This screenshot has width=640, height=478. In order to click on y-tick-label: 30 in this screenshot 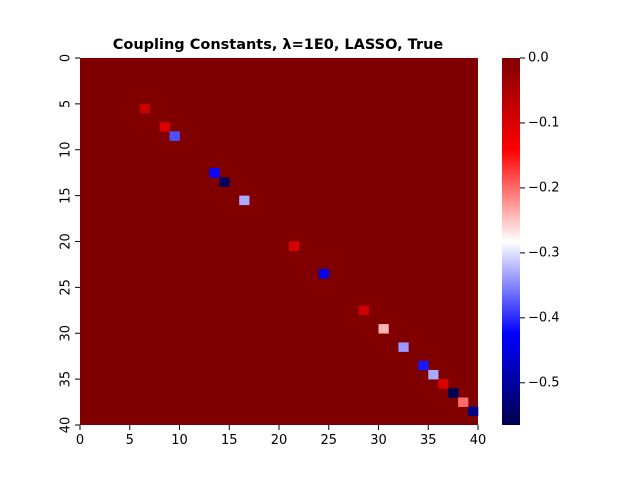, I will do `click(66, 333)`.